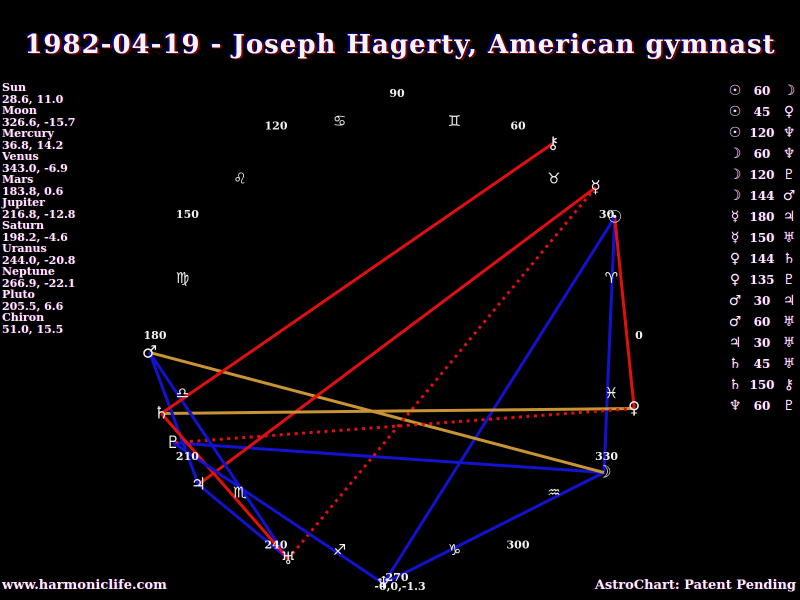  Describe the element at coordinates (240, 492) in the screenshot. I see `scorpio-icon: ♏` at that location.